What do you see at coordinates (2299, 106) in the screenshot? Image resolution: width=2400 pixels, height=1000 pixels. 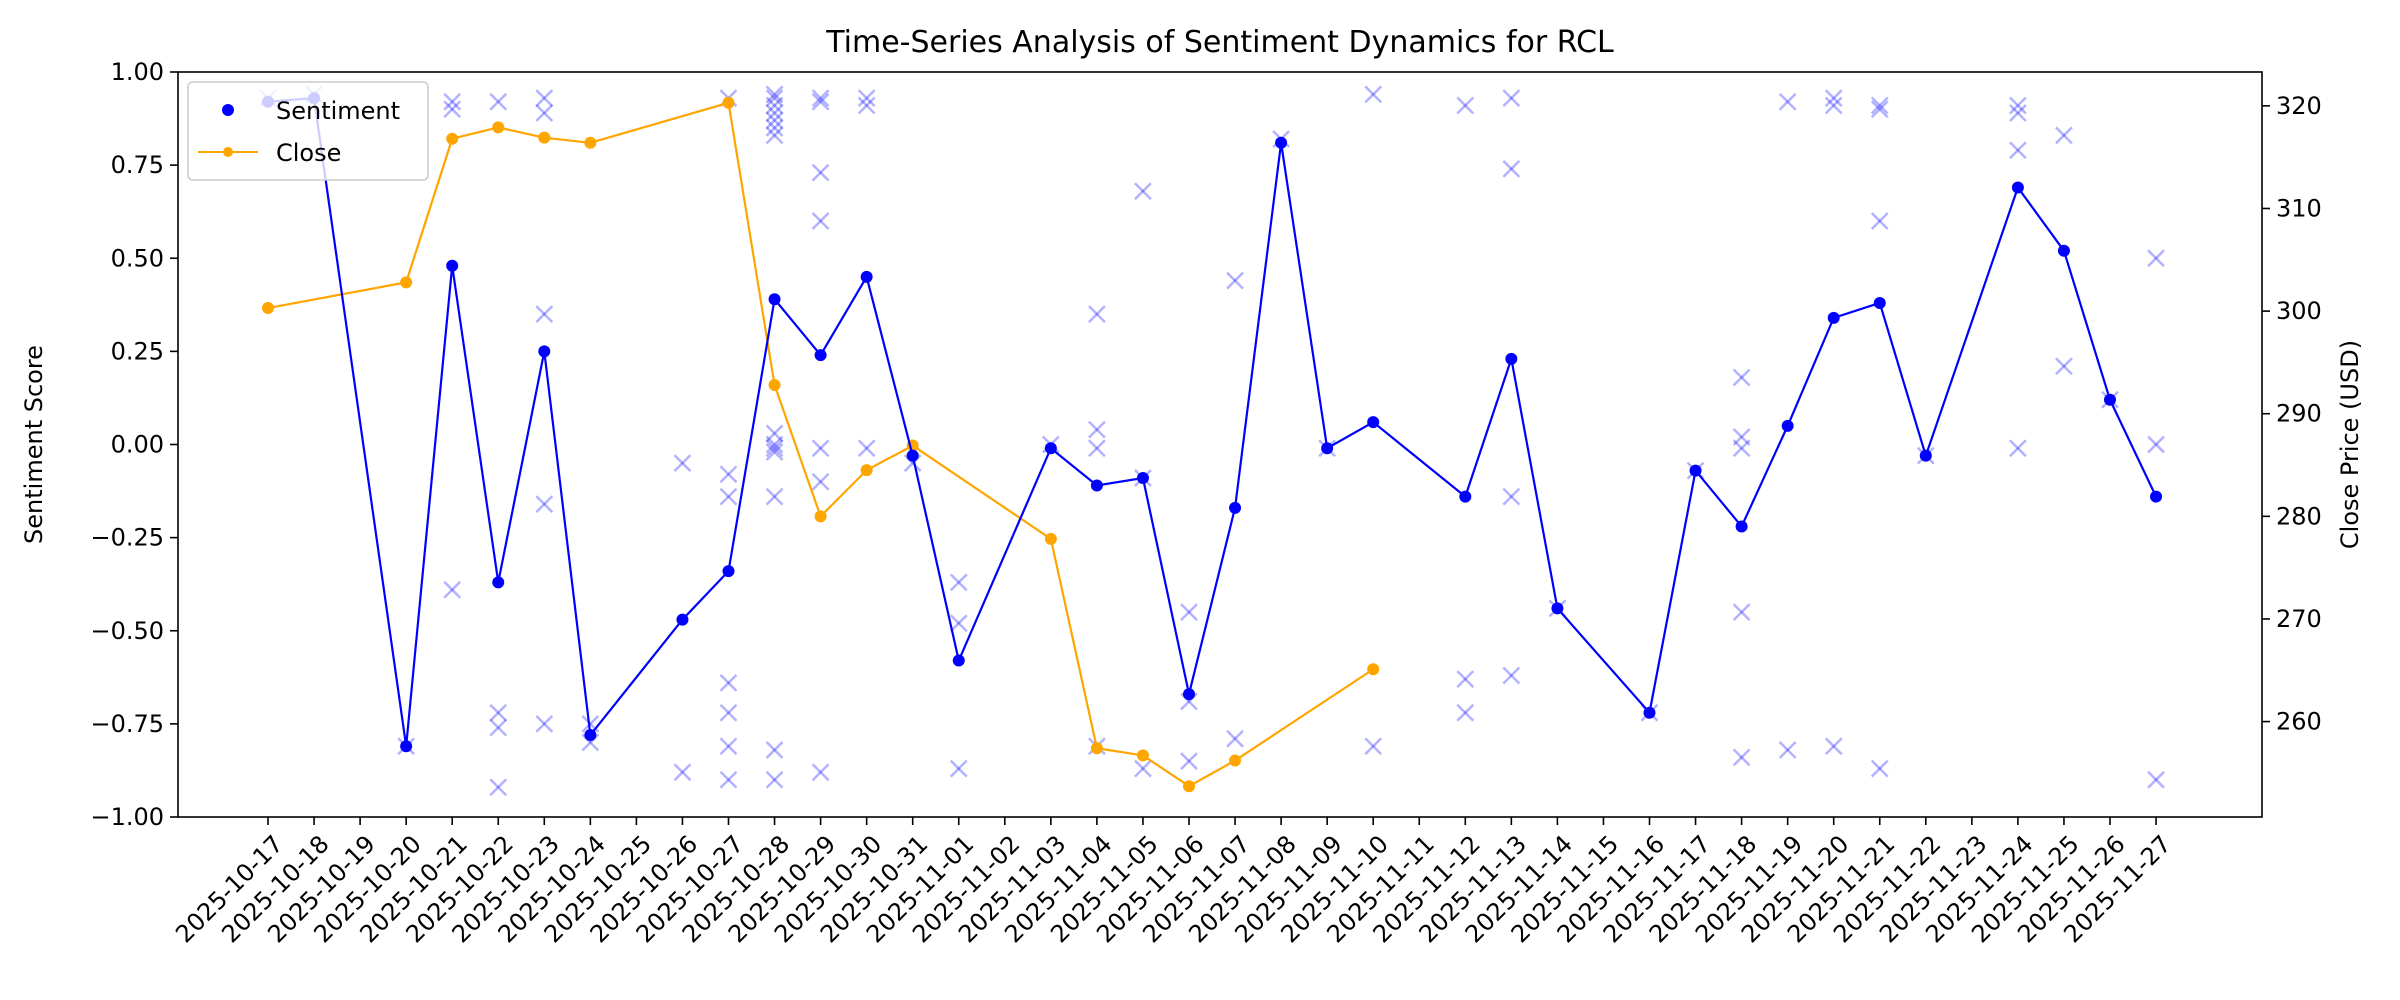 I see `y-tick-label-right: 320` at bounding box center [2299, 106].